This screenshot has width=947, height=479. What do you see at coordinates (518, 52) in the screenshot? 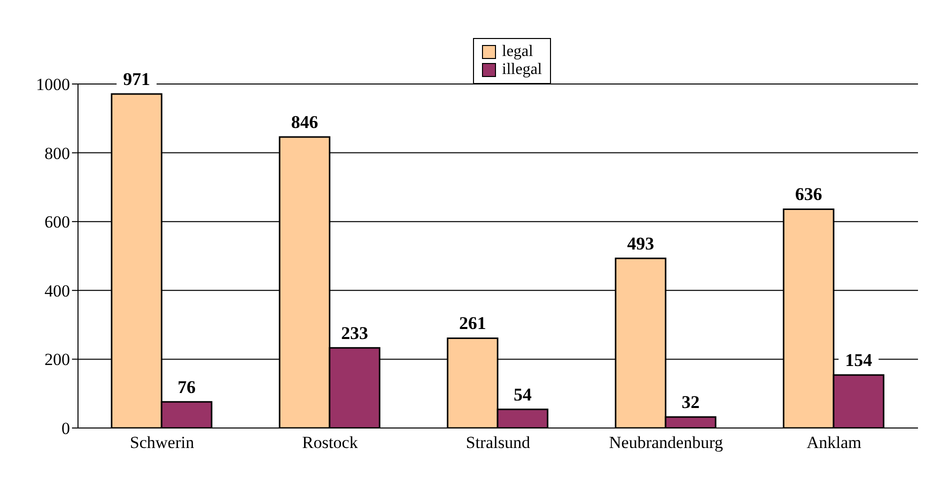
I see `legend-label: legal` at bounding box center [518, 52].